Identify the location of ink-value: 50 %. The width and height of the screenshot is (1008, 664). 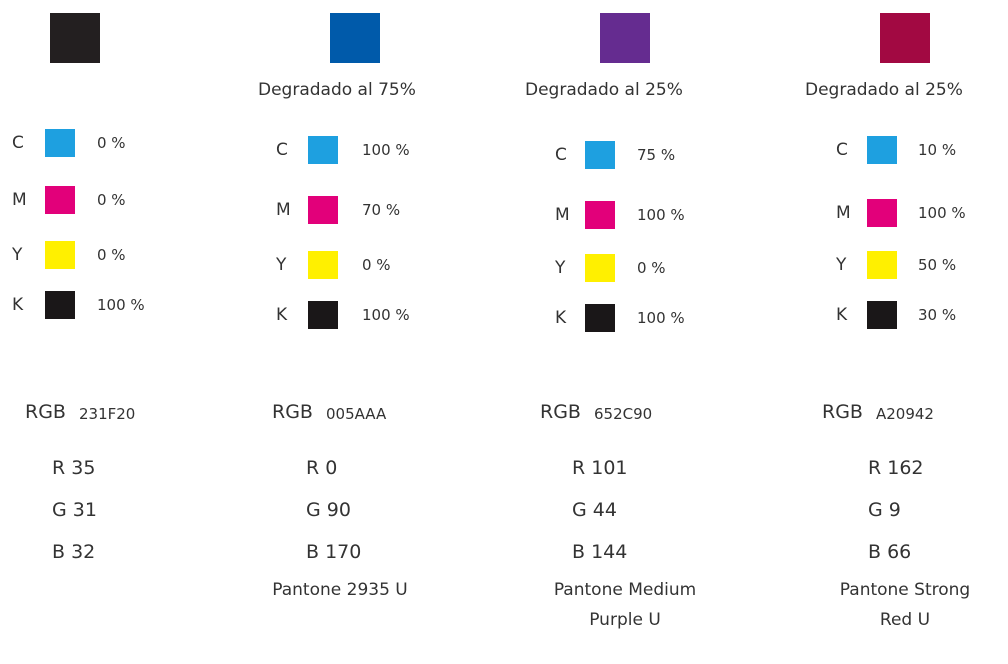
(937, 265).